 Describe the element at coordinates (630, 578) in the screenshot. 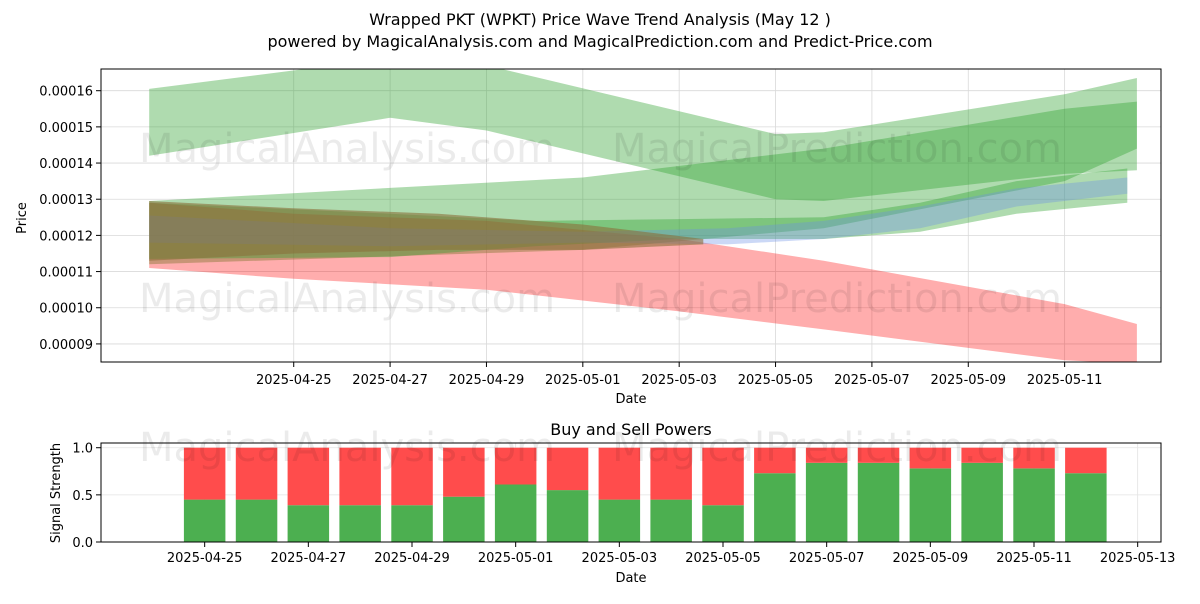

I see `signal-x-axis-label: Date` at that location.